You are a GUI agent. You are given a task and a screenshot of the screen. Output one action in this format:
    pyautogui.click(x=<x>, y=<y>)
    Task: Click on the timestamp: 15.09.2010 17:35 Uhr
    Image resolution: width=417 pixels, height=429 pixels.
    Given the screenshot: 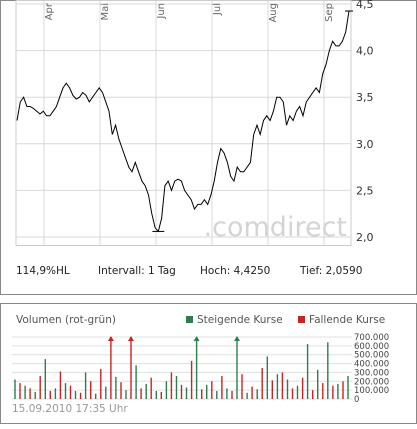 What is the action you would take?
    pyautogui.click(x=70, y=409)
    